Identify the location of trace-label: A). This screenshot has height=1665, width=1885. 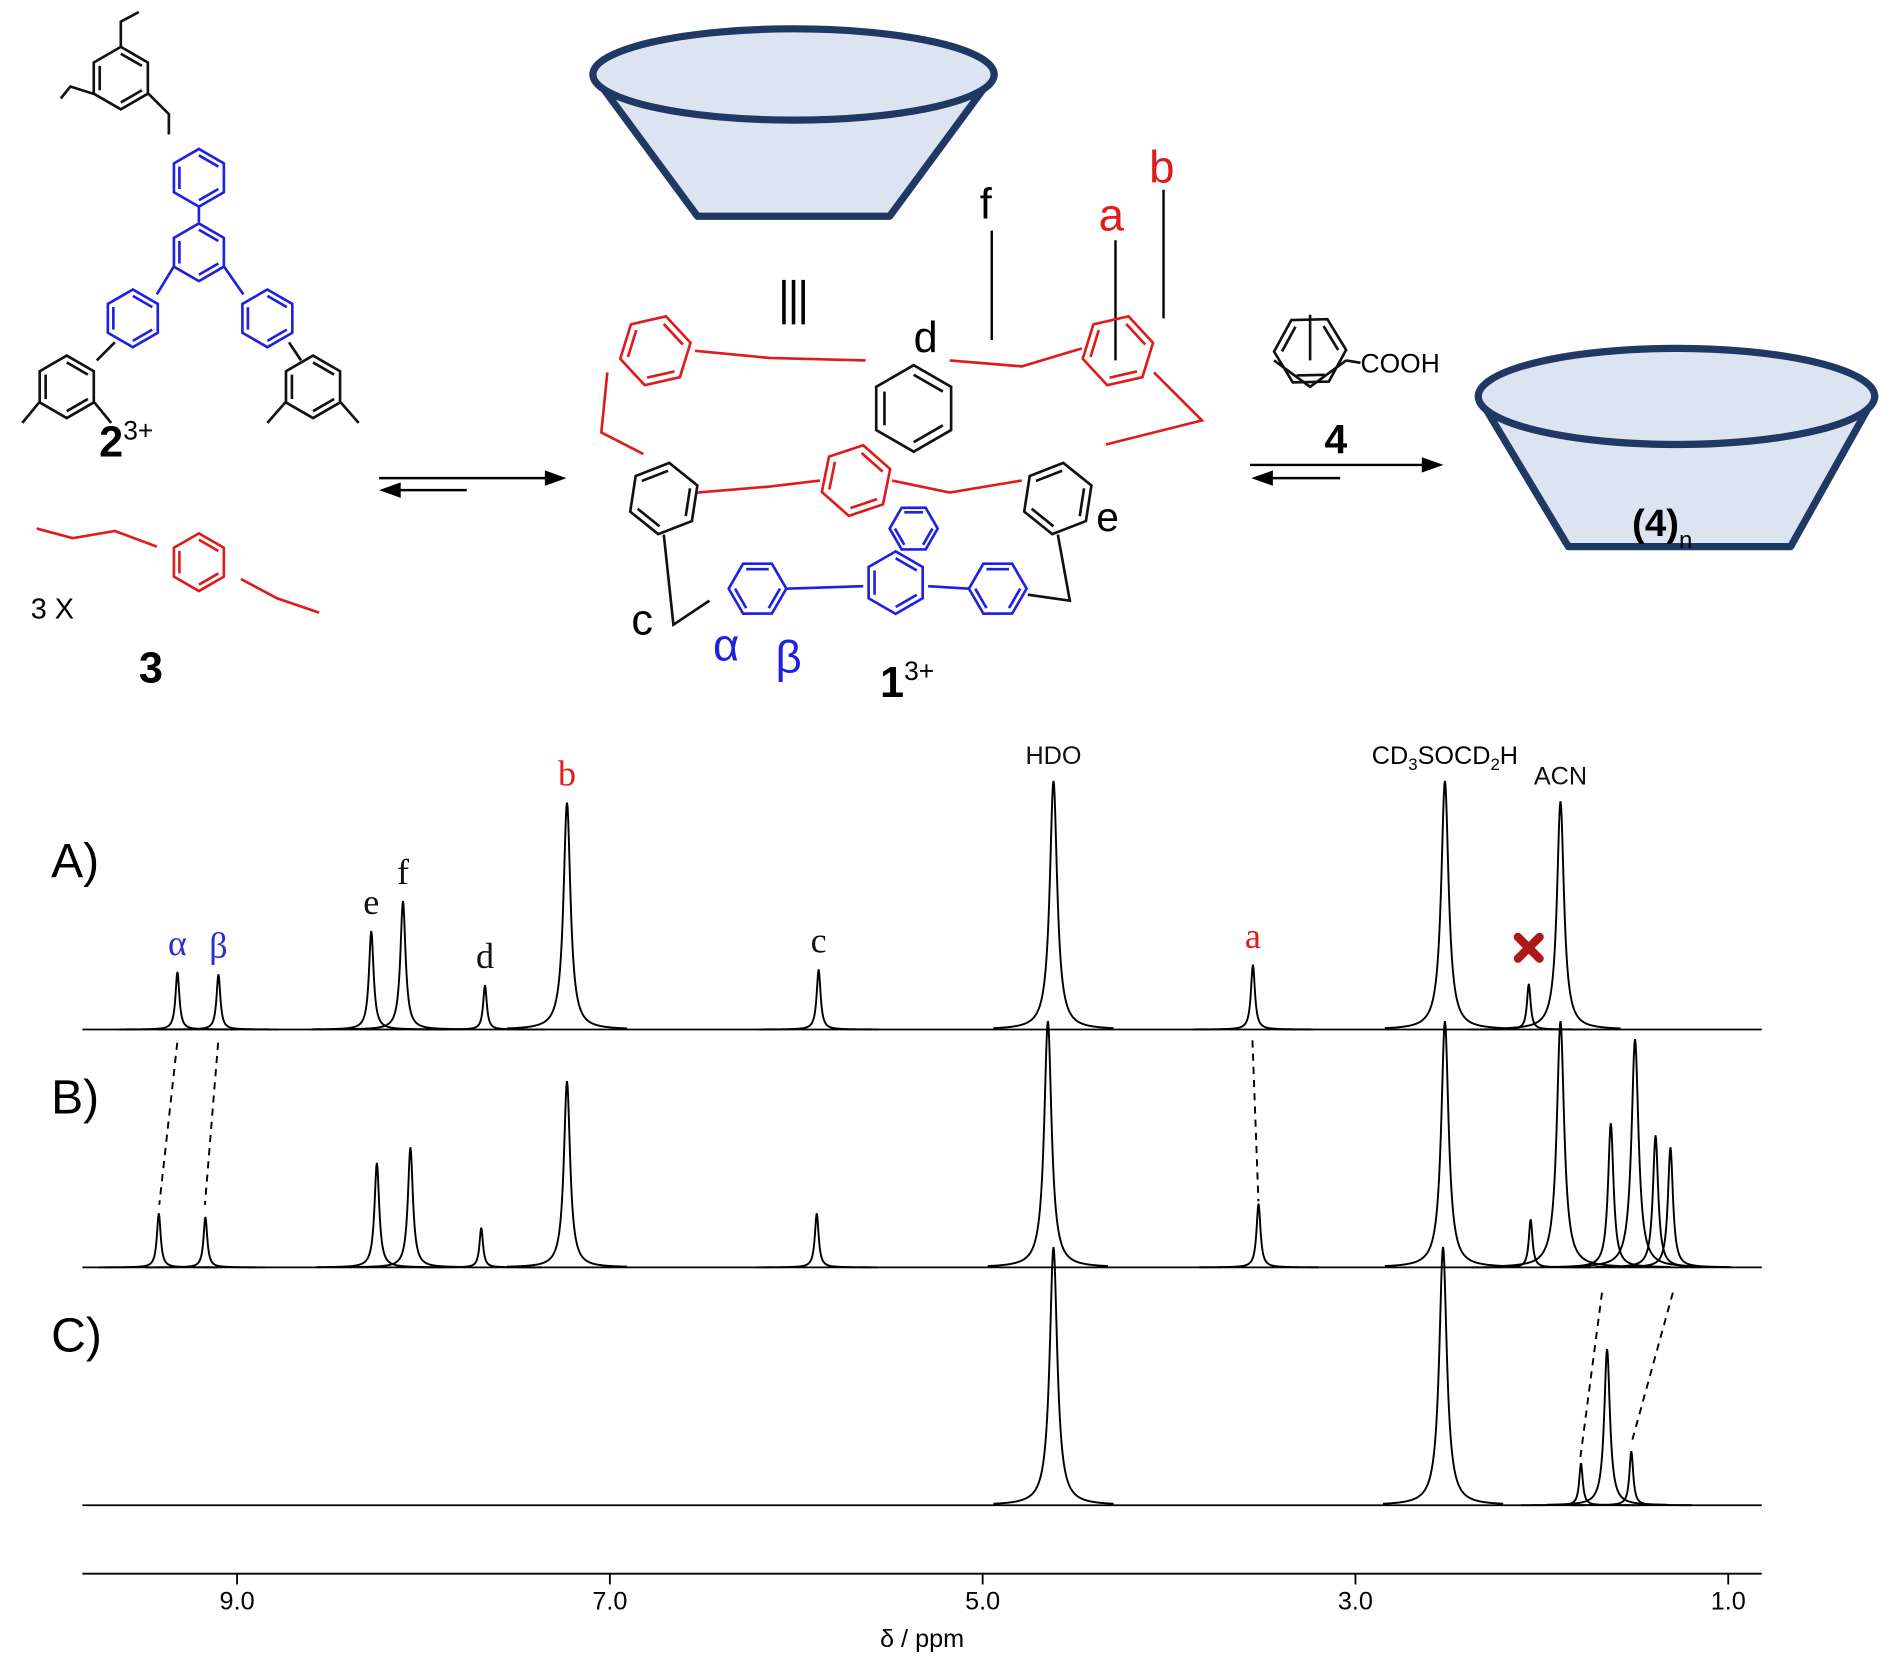
(75, 861).